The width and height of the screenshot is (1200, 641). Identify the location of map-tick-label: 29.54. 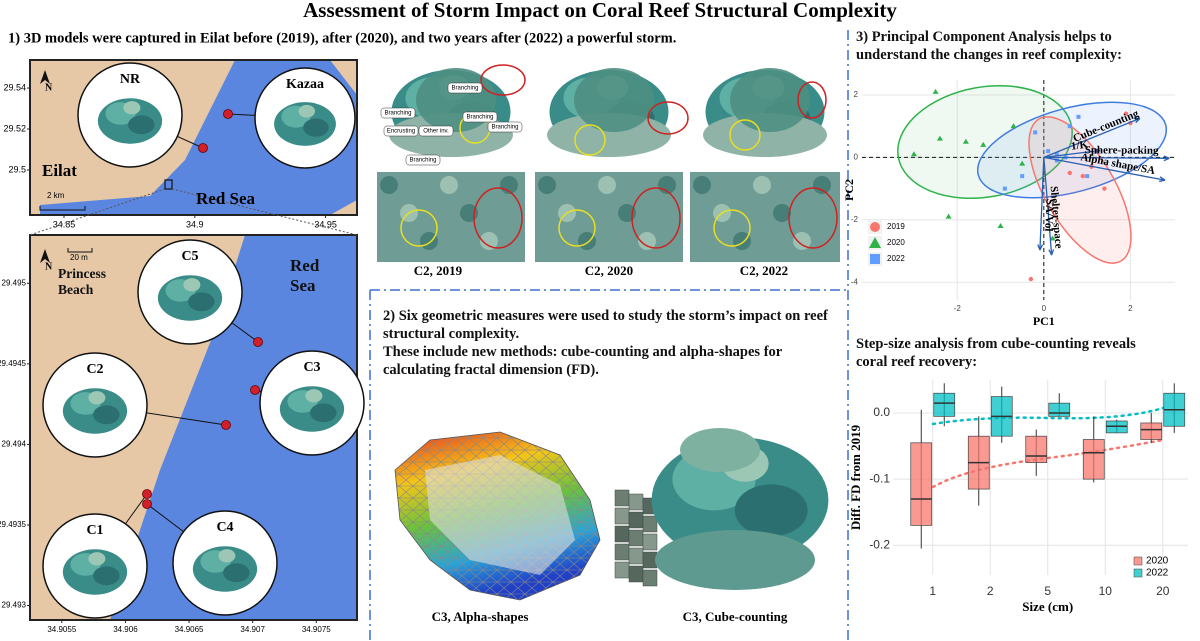
(14, 87).